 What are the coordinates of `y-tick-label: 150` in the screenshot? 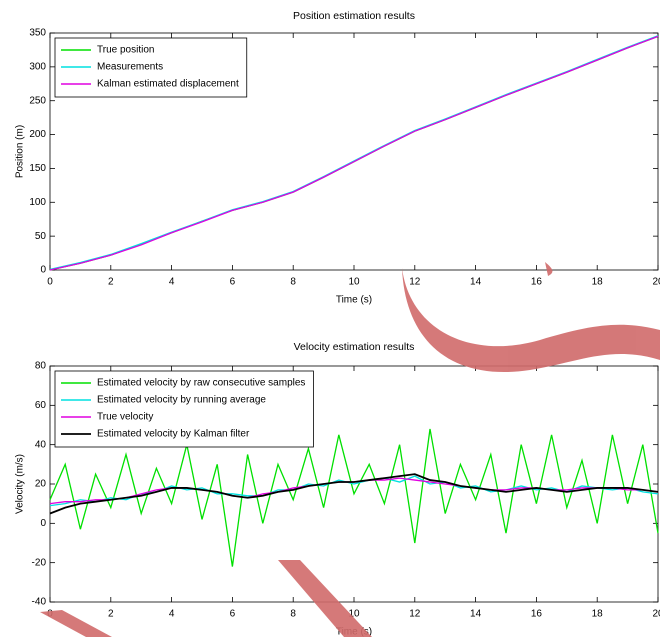 It's located at (37, 168).